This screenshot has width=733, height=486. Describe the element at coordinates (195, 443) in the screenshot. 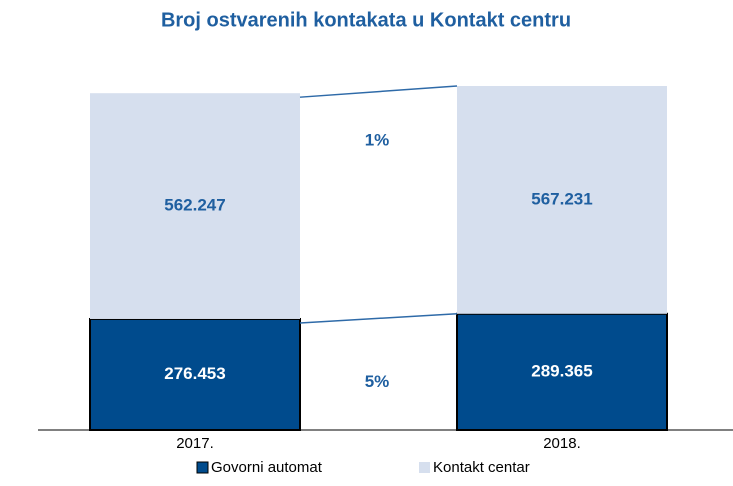

I see `x-tick-label: 2017.` at that location.